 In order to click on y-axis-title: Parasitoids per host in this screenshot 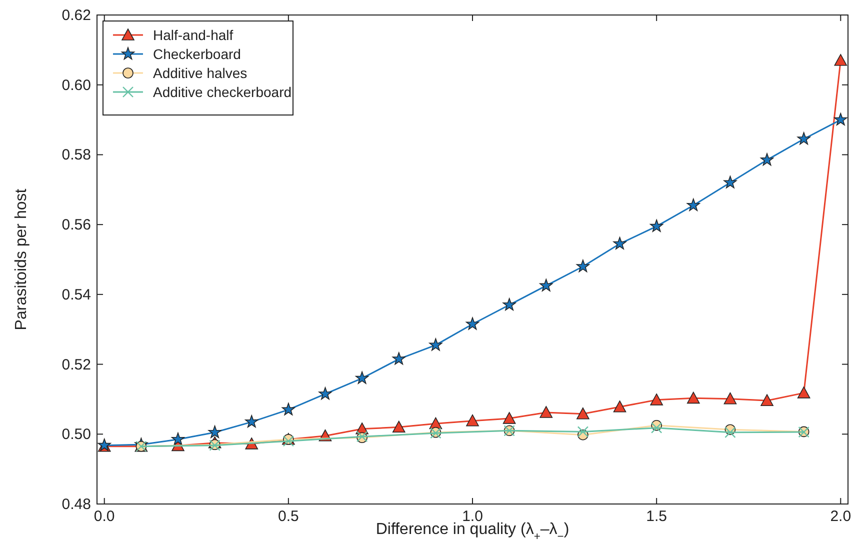, I will do `click(21, 259)`.